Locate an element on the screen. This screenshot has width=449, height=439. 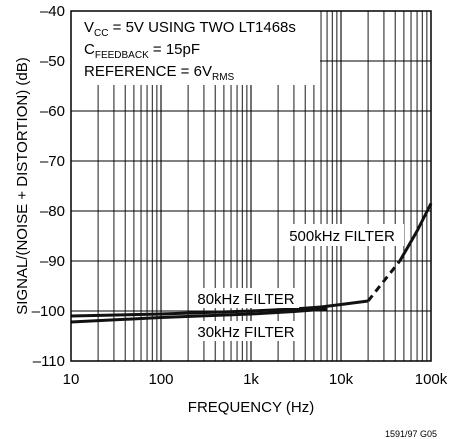
y-tick-label: –90 is located at coordinates (52, 261).